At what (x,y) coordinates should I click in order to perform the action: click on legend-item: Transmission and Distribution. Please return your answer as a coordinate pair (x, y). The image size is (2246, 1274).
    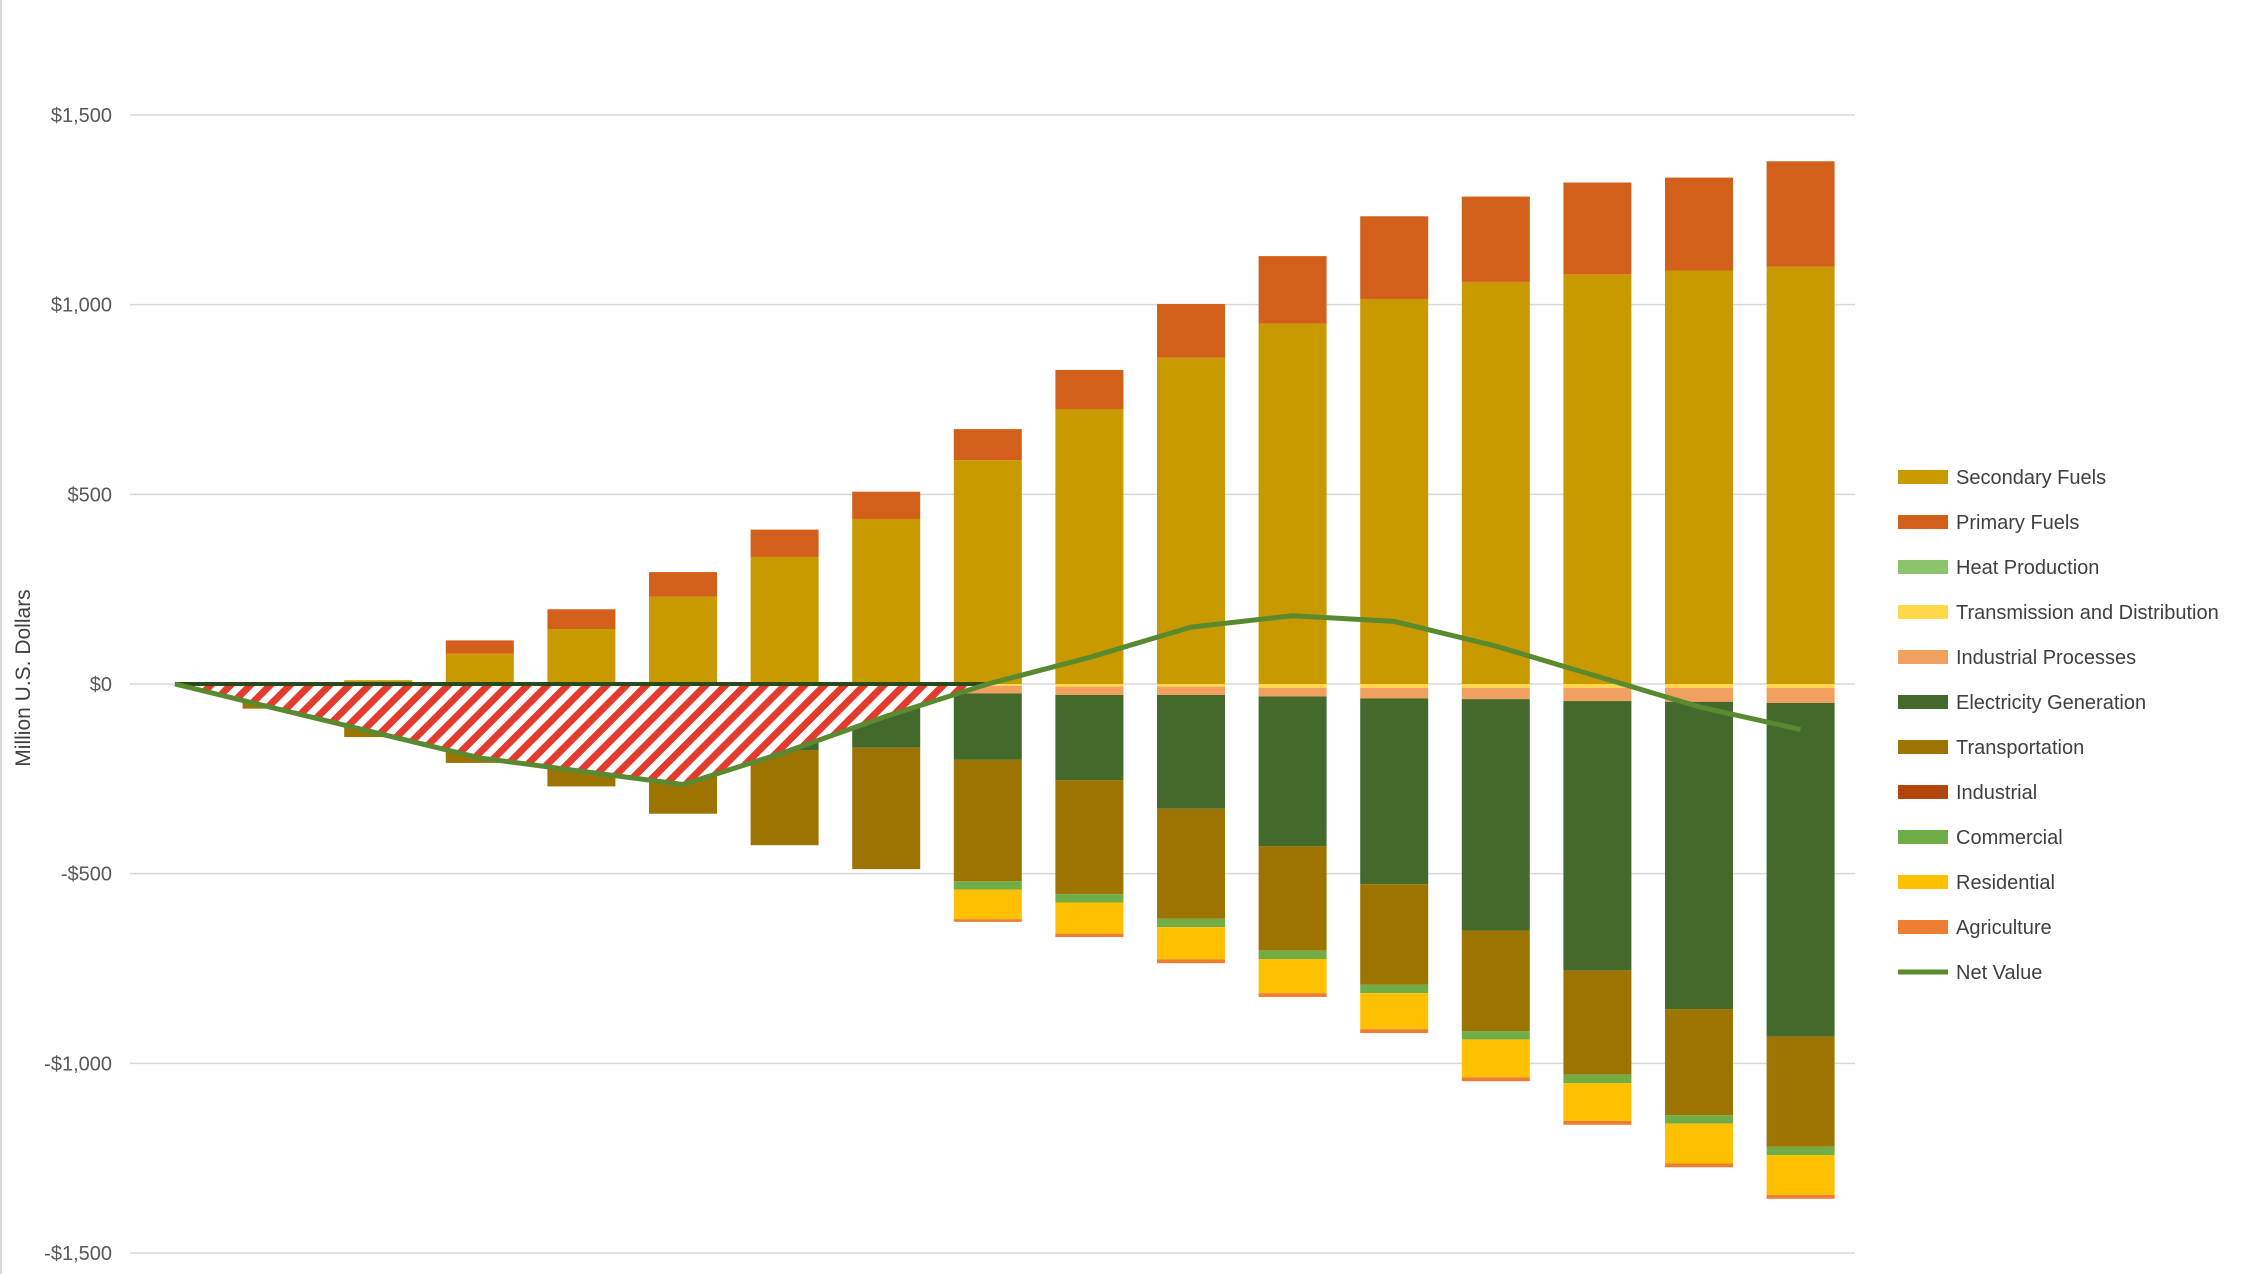
    Looking at the image, I should click on (2058, 613).